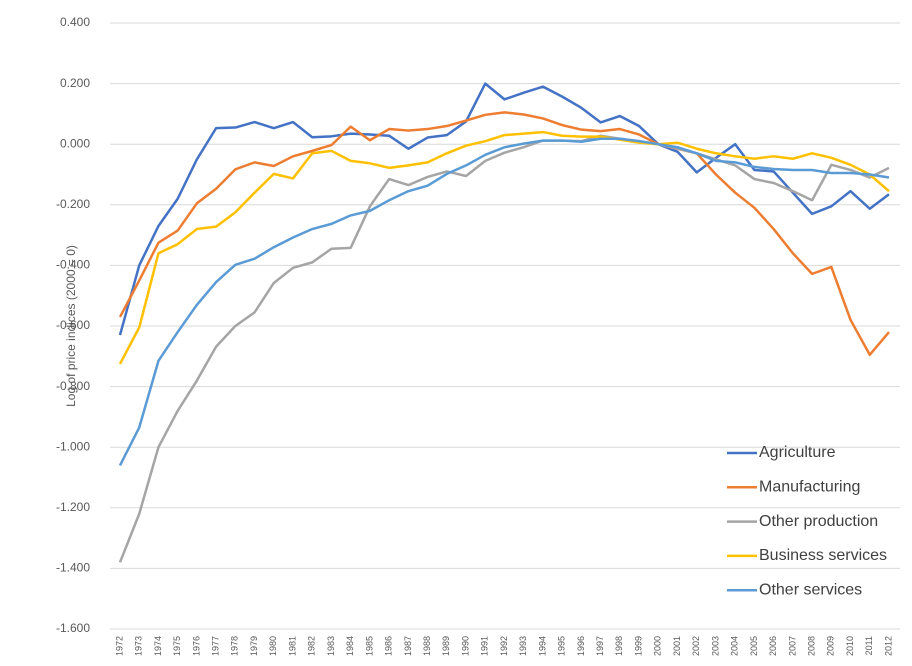  What do you see at coordinates (715, 646) in the screenshot?
I see `x-tick-label: 2003` at bounding box center [715, 646].